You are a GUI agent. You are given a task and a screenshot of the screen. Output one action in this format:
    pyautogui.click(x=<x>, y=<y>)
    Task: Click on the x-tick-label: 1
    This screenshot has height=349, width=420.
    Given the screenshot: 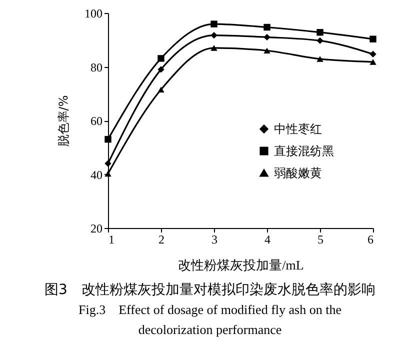 What is the action you would take?
    pyautogui.click(x=111, y=239)
    